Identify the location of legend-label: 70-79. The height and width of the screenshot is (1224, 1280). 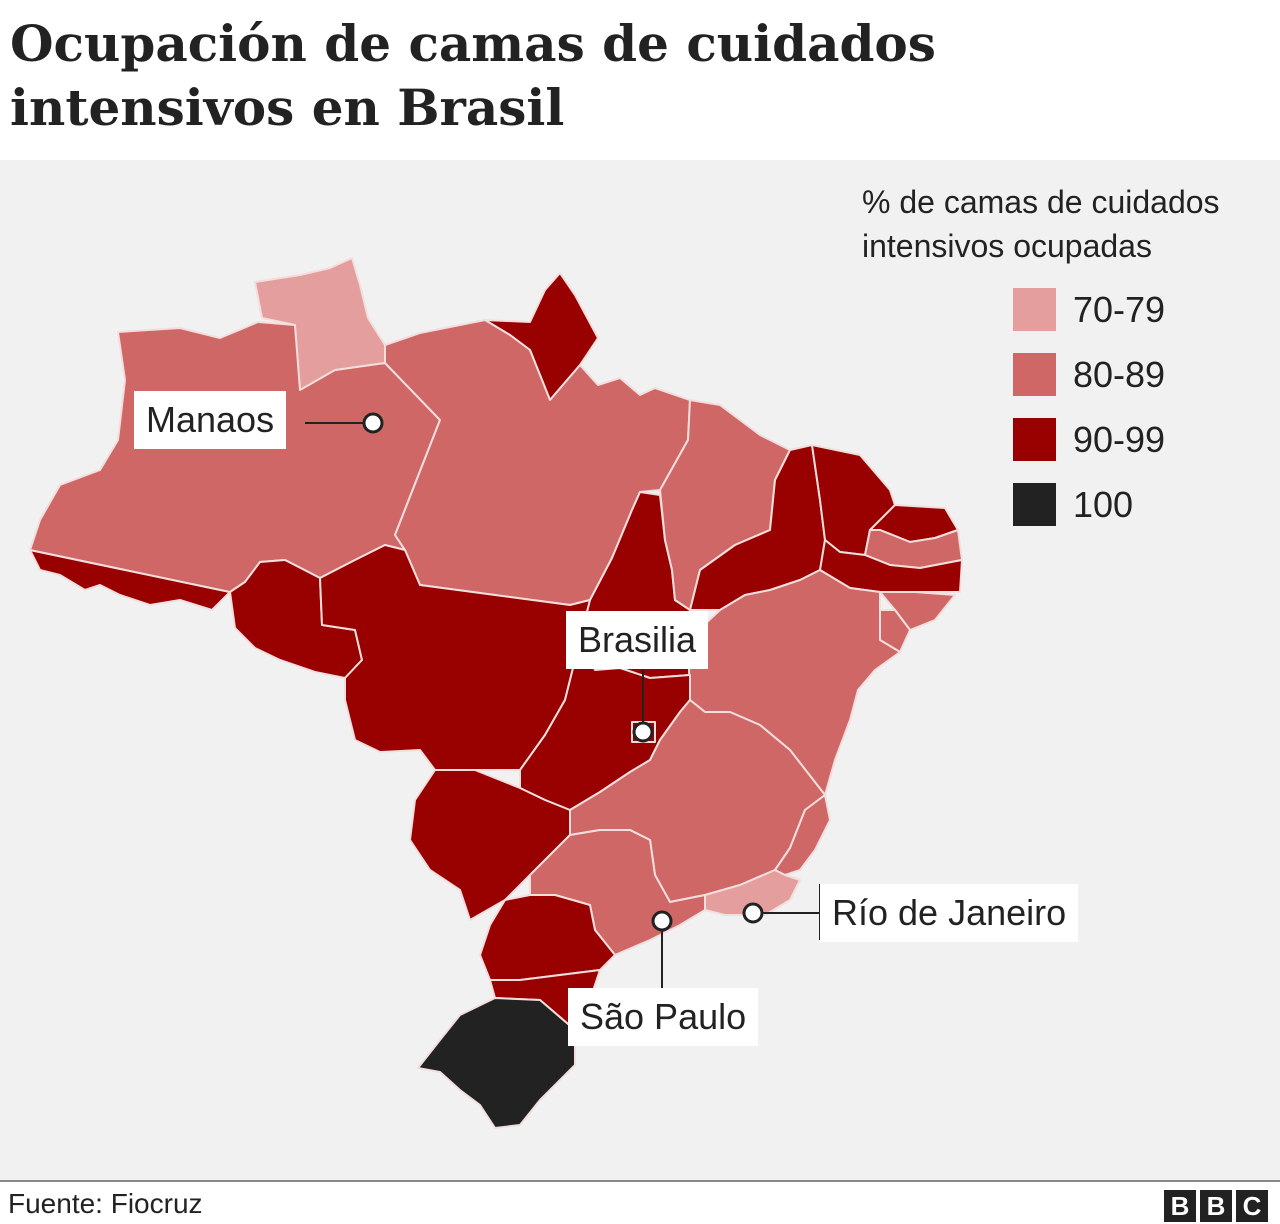
(1119, 309).